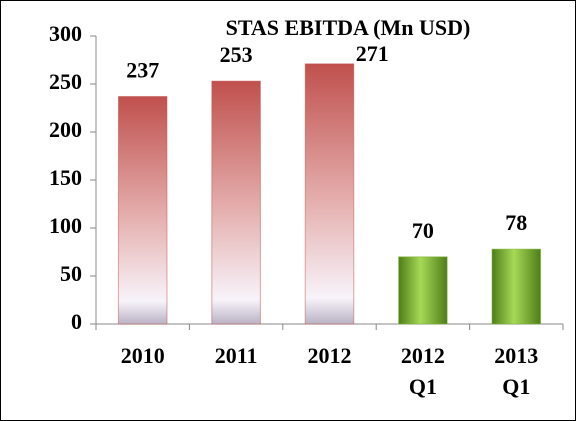  Describe the element at coordinates (236, 355) in the screenshot. I see `x-tick-label: 2011` at that location.